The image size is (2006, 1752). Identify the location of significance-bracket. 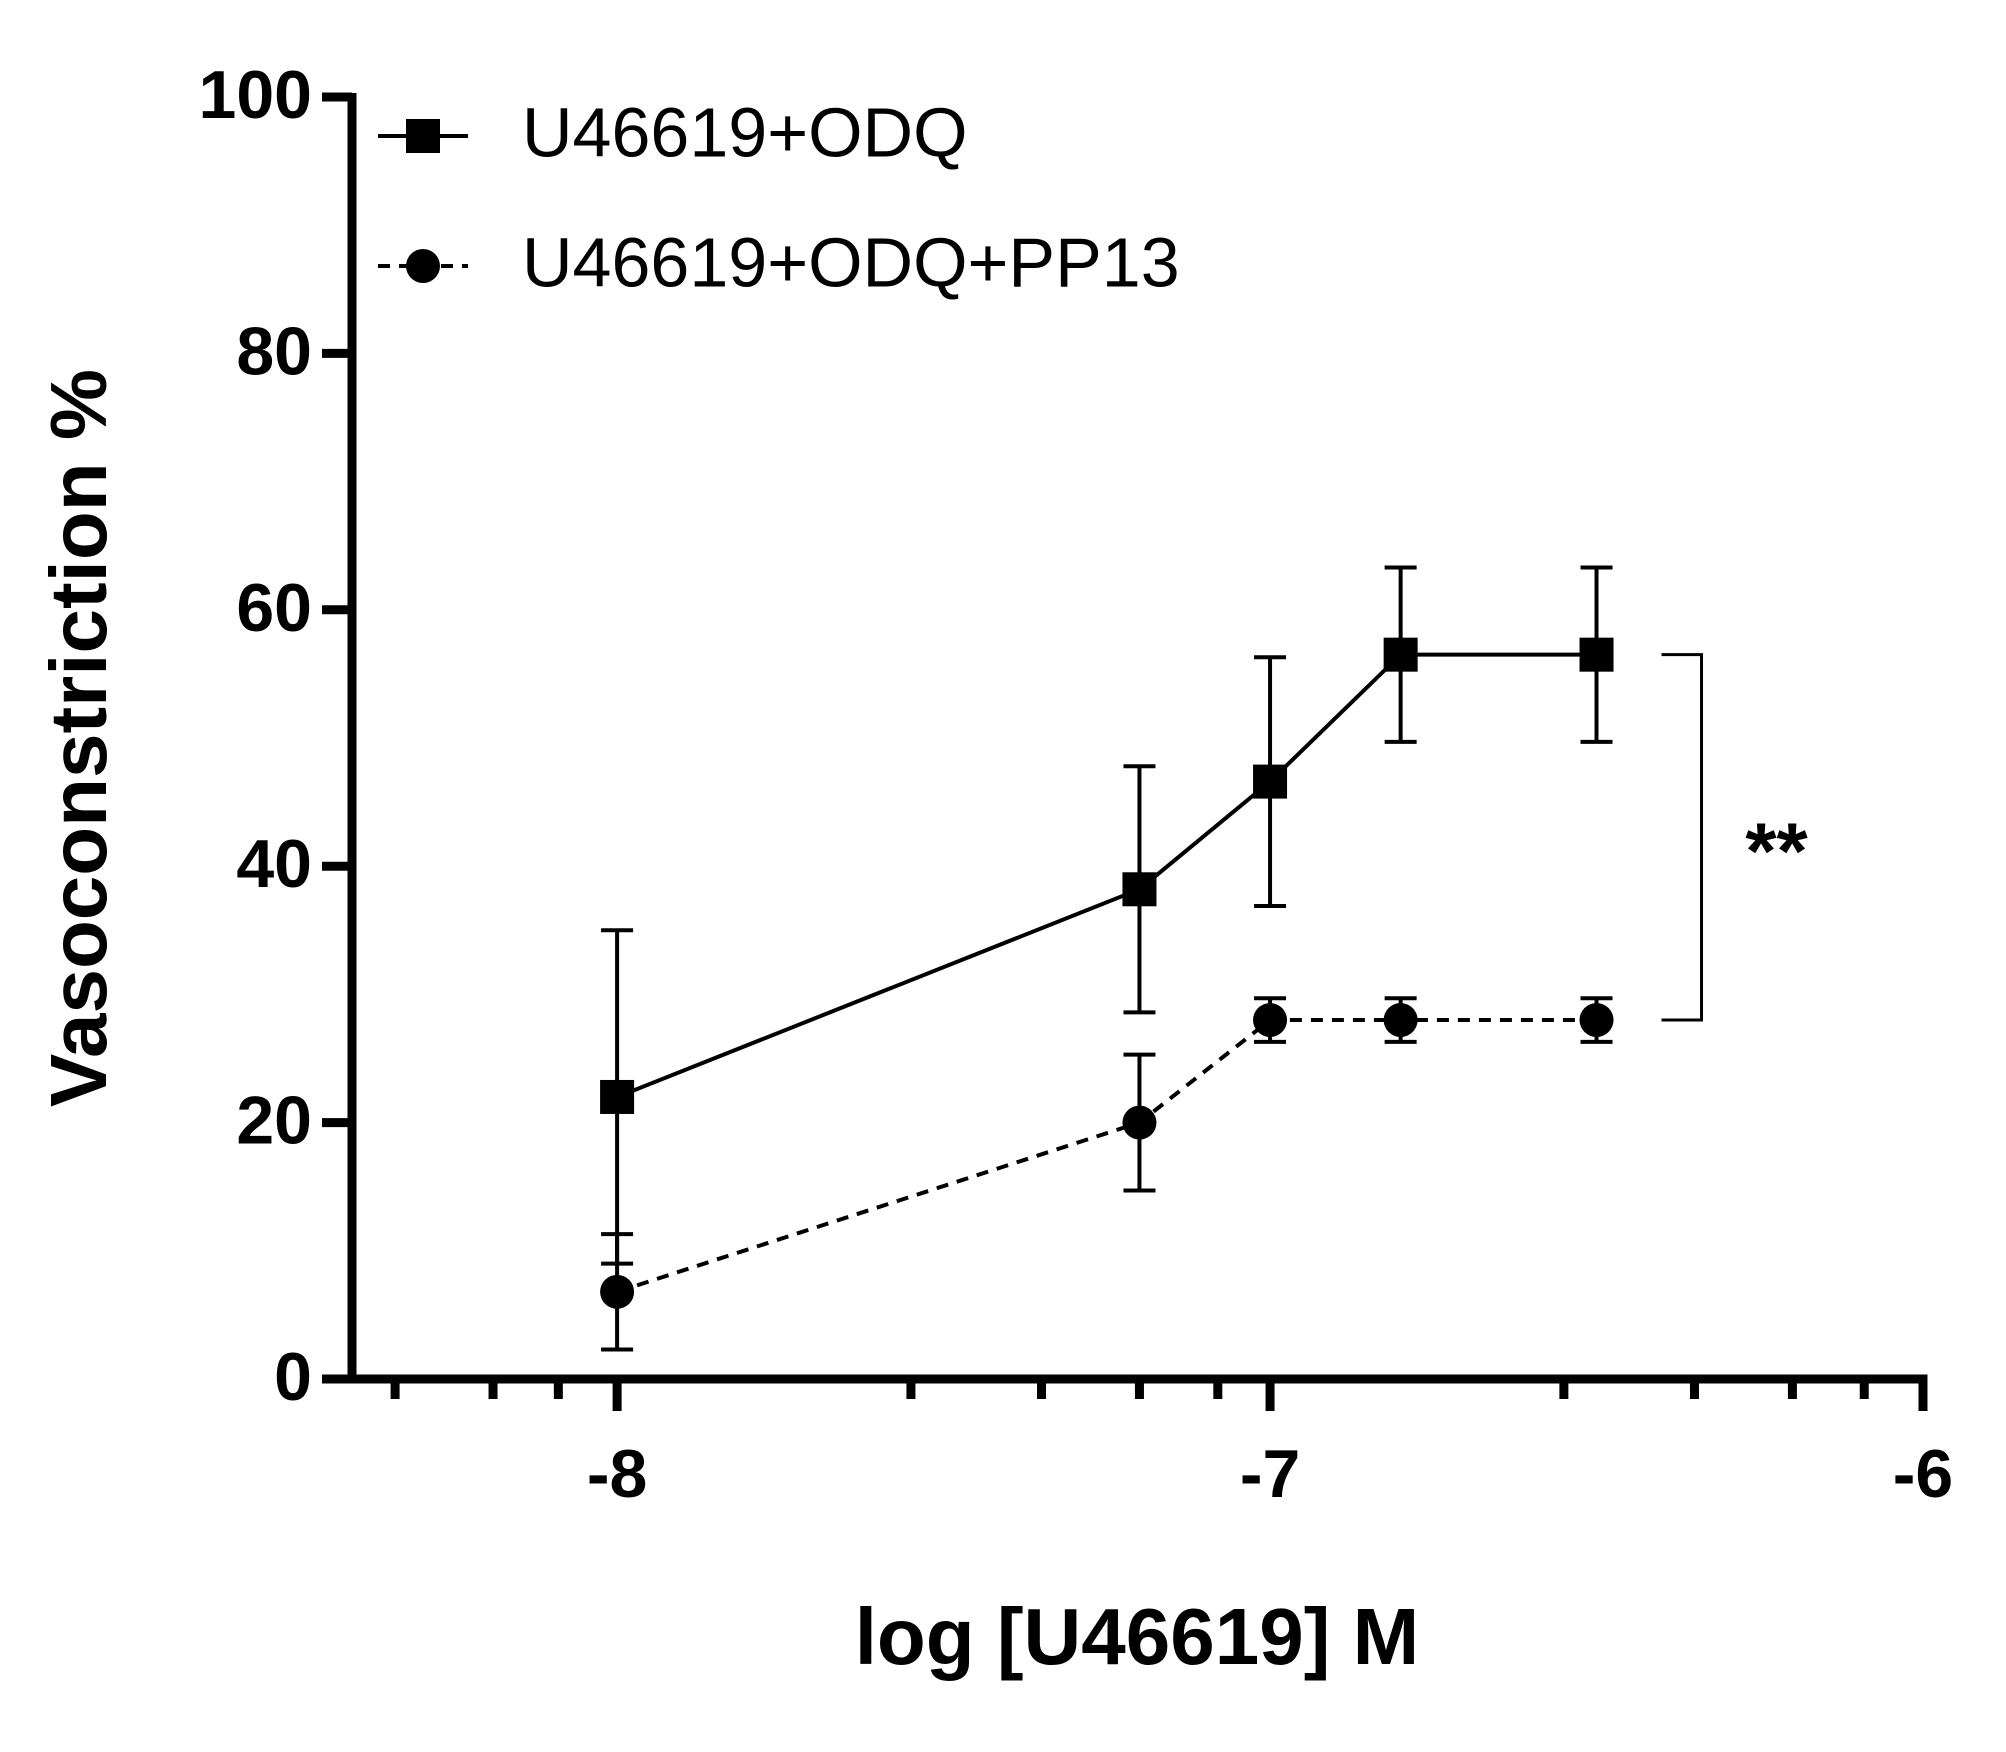
(1682, 837).